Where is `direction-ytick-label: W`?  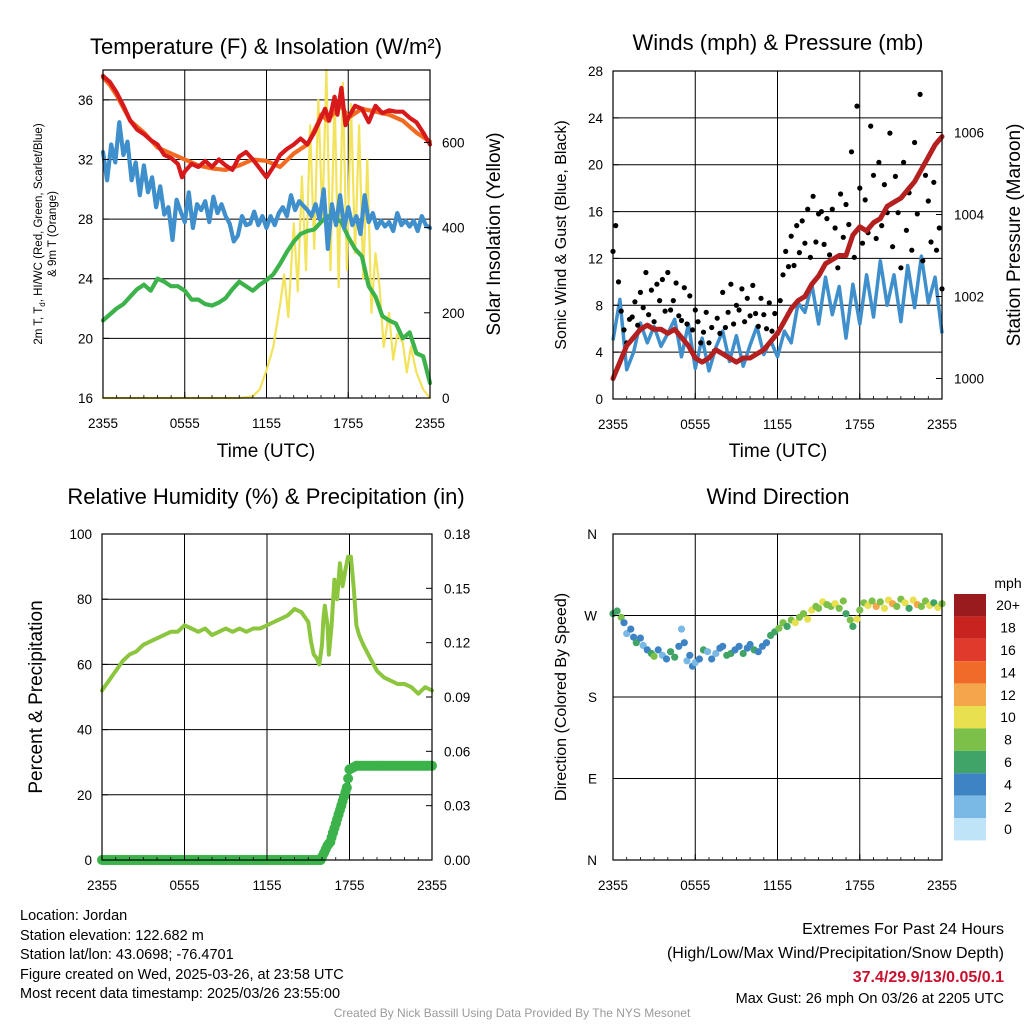
direction-ytick-label: W is located at coordinates (590, 616).